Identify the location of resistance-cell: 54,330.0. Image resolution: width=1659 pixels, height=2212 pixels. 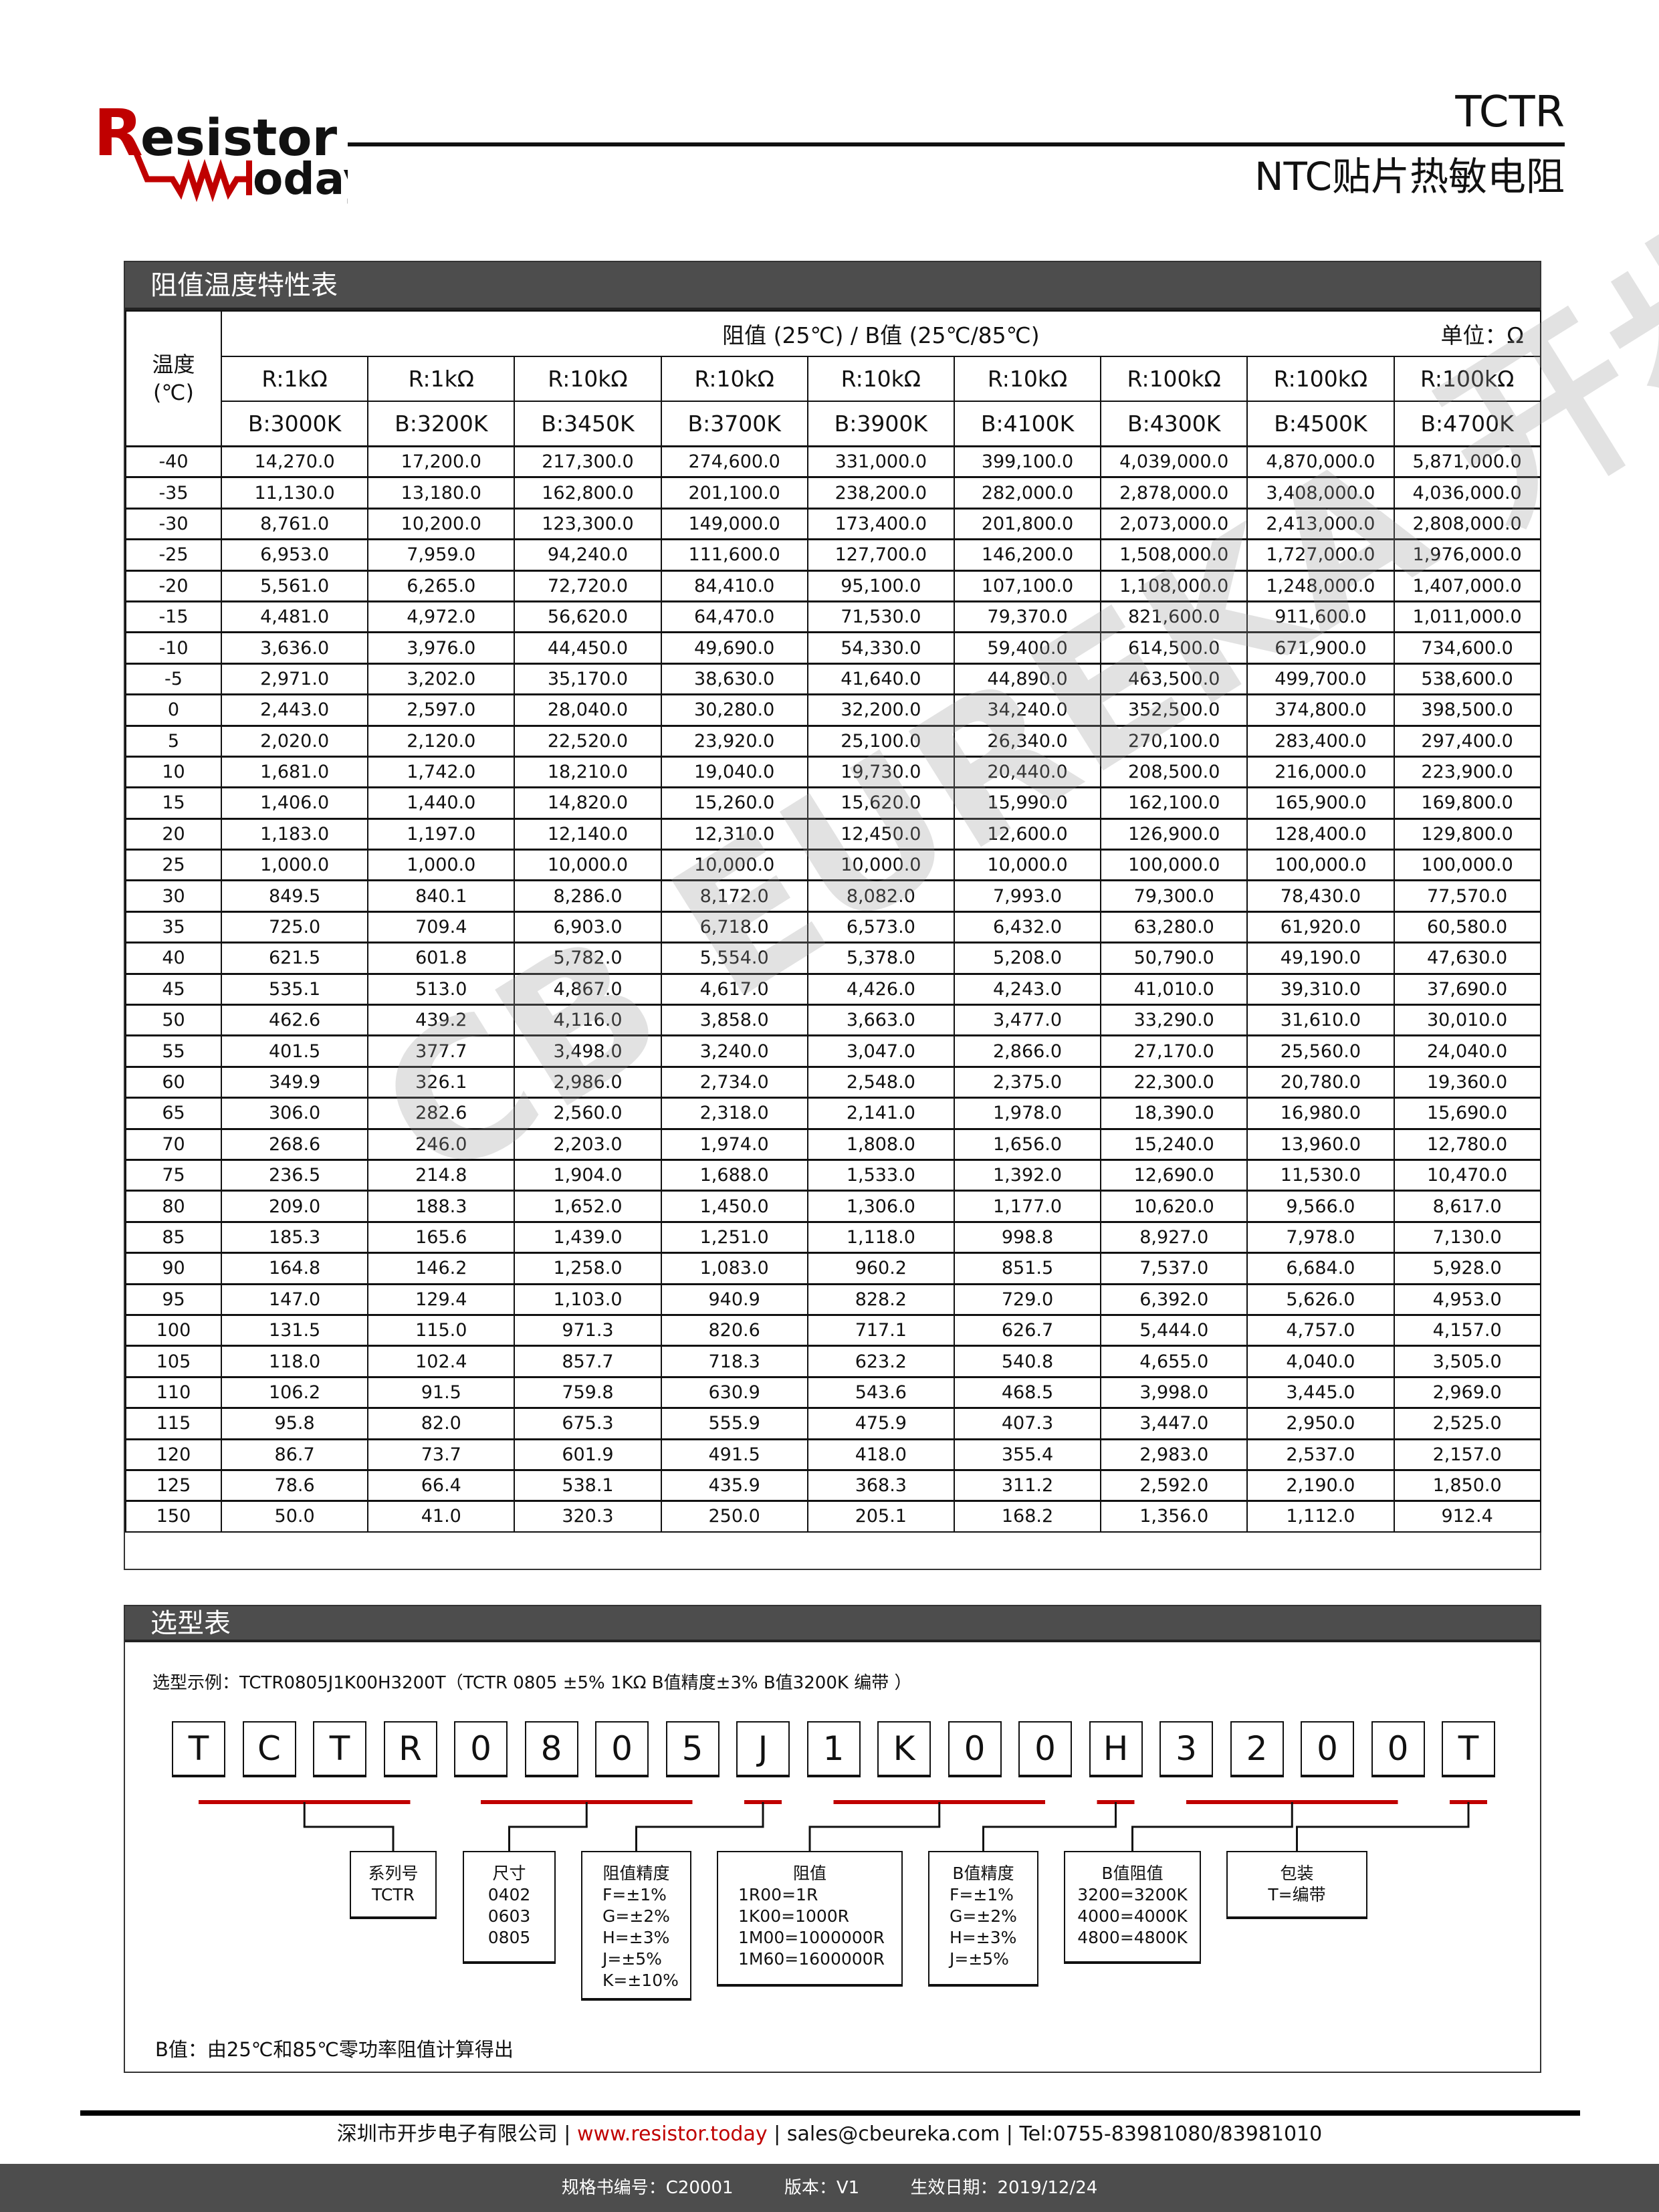
(880, 648).